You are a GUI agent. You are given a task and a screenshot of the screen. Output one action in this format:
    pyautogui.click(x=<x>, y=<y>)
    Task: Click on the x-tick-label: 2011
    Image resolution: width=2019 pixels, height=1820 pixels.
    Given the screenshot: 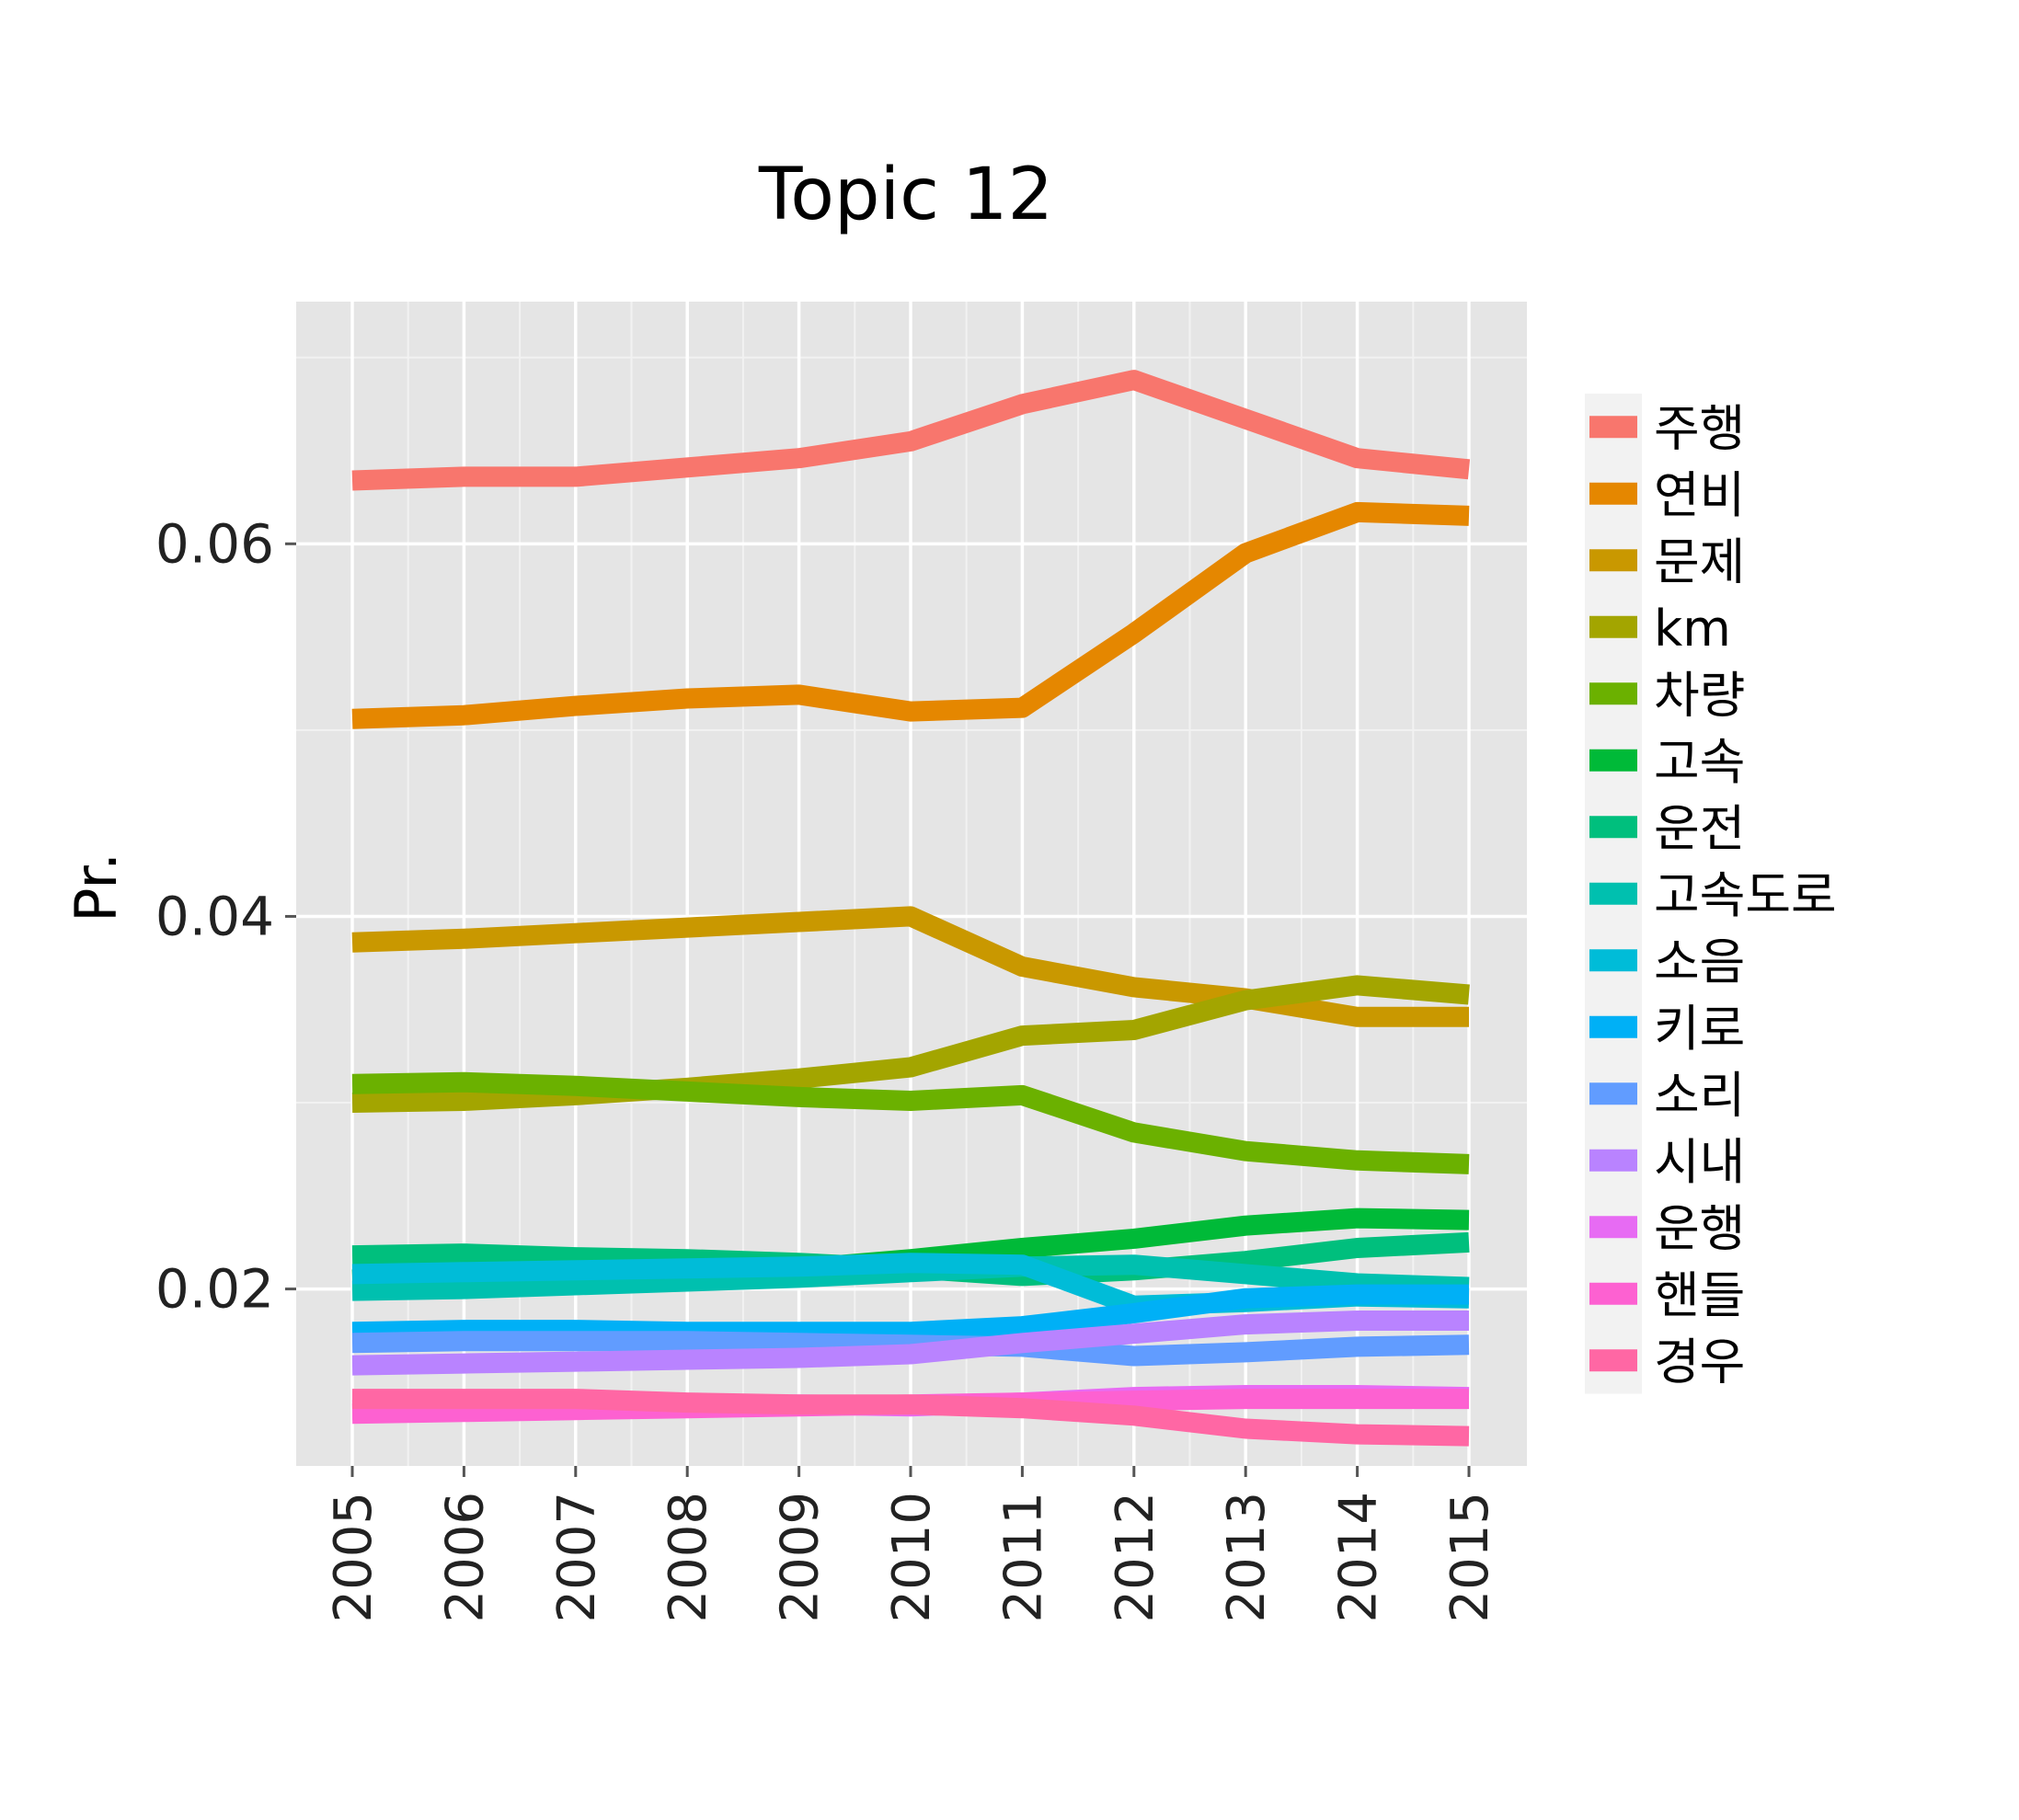 What is the action you would take?
    pyautogui.click(x=1023, y=1557)
    